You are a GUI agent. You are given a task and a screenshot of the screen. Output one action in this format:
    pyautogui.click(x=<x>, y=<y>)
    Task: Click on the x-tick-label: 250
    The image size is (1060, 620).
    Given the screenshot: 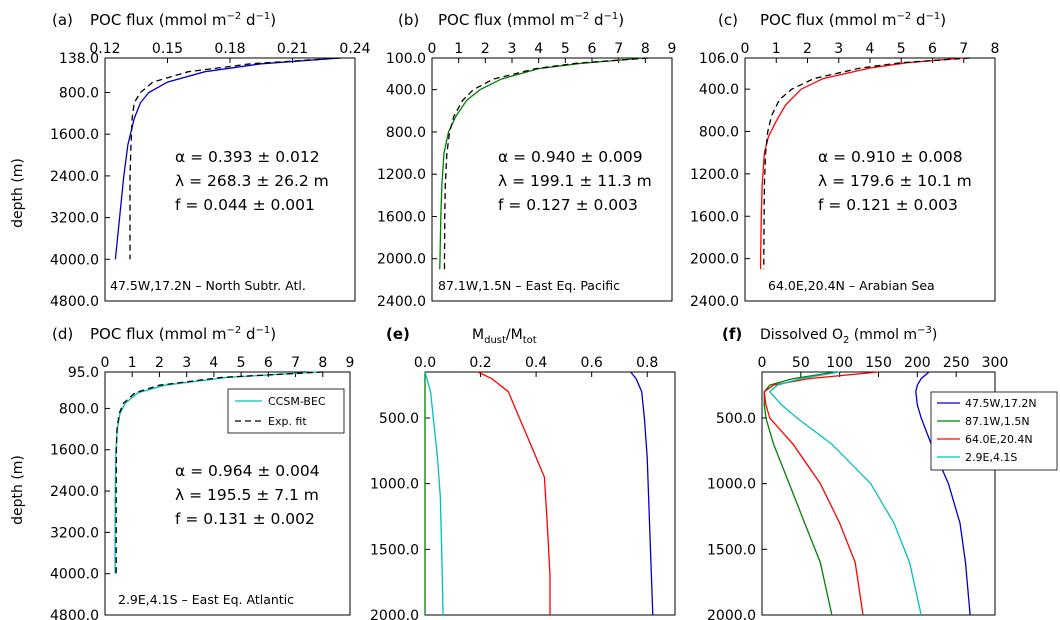 What is the action you would take?
    pyautogui.click(x=956, y=363)
    